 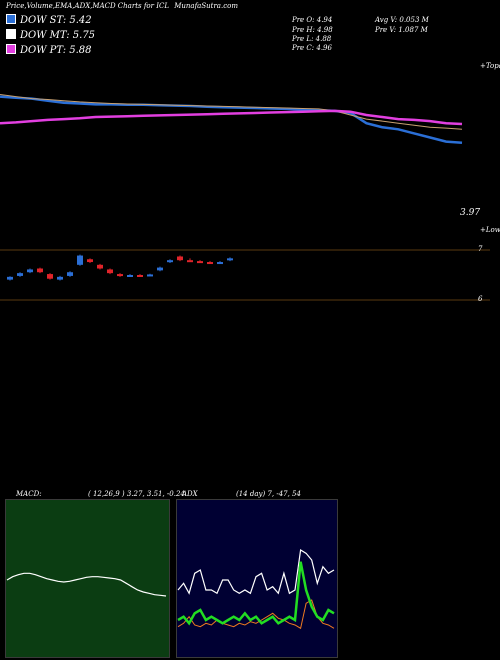 I want to click on dow-mt-swatch, so click(x=11, y=34).